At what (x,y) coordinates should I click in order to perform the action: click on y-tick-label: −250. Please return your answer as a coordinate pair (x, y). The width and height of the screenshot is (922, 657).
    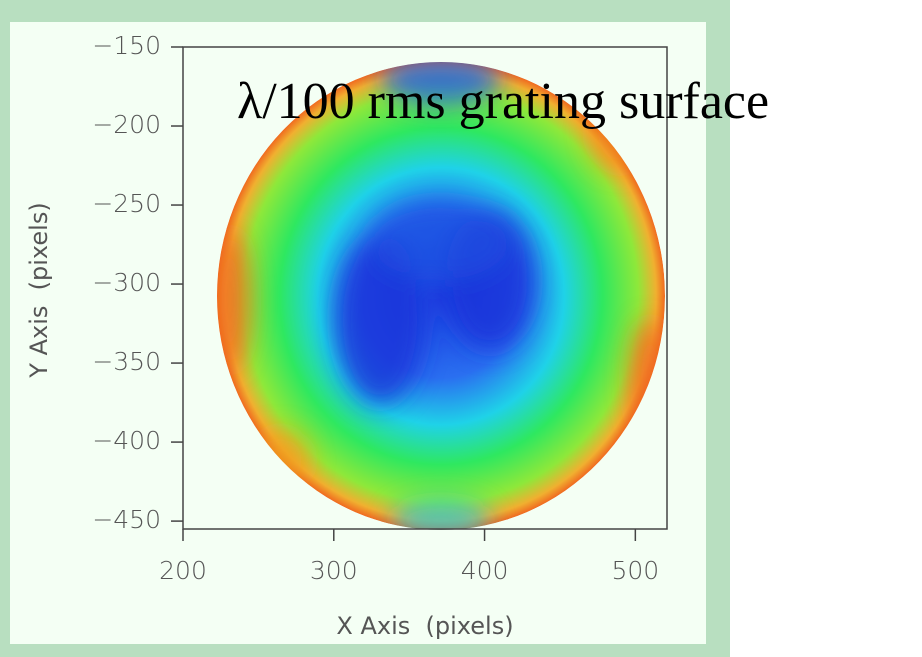
    Looking at the image, I should click on (126, 203).